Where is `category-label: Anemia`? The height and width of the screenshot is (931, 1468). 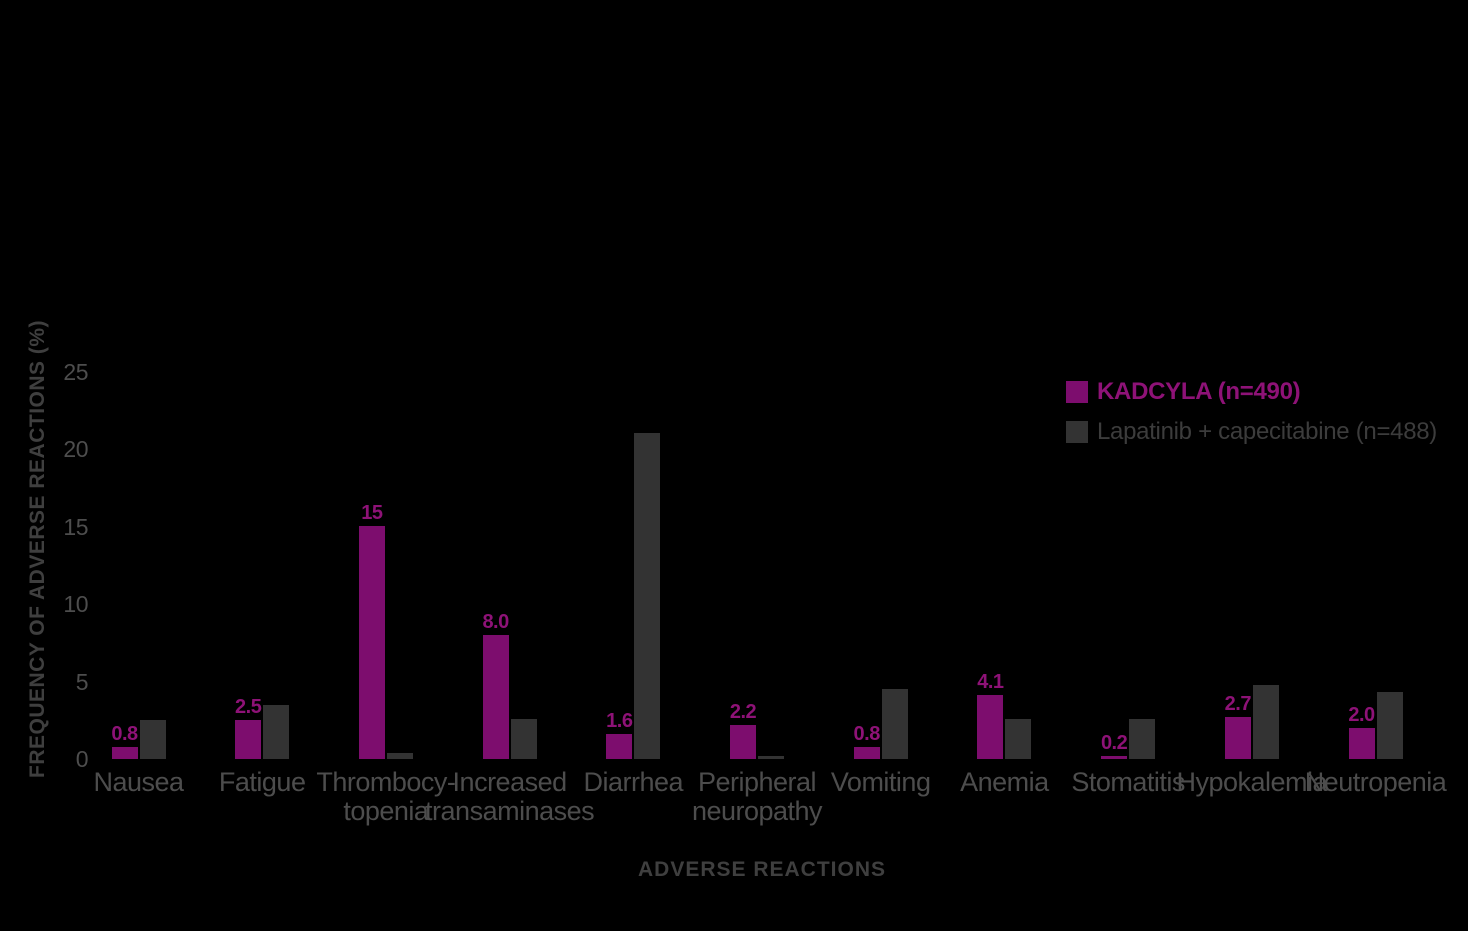 category-label: Anemia is located at coordinates (1004, 782).